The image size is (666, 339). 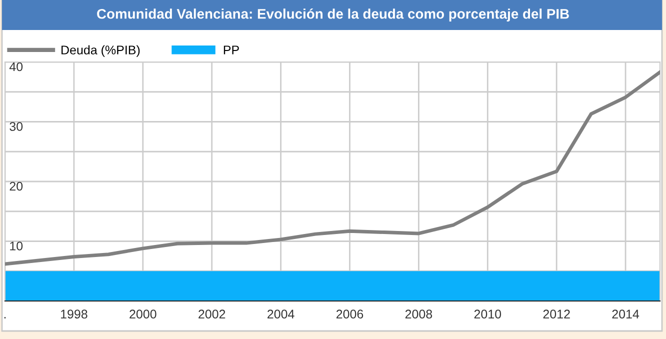 What do you see at coordinates (16, 186) in the screenshot?
I see `y-tick-label: 20` at bounding box center [16, 186].